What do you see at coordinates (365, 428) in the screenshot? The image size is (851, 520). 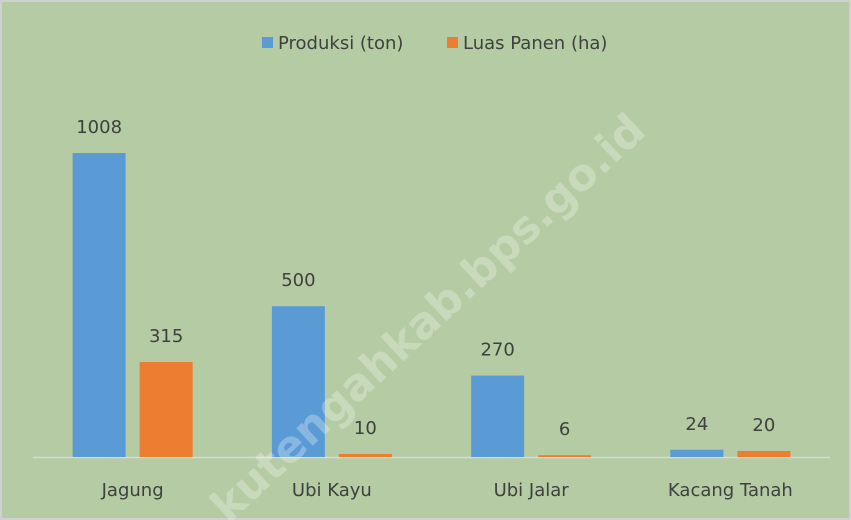 I see `data-label: 10` at bounding box center [365, 428].